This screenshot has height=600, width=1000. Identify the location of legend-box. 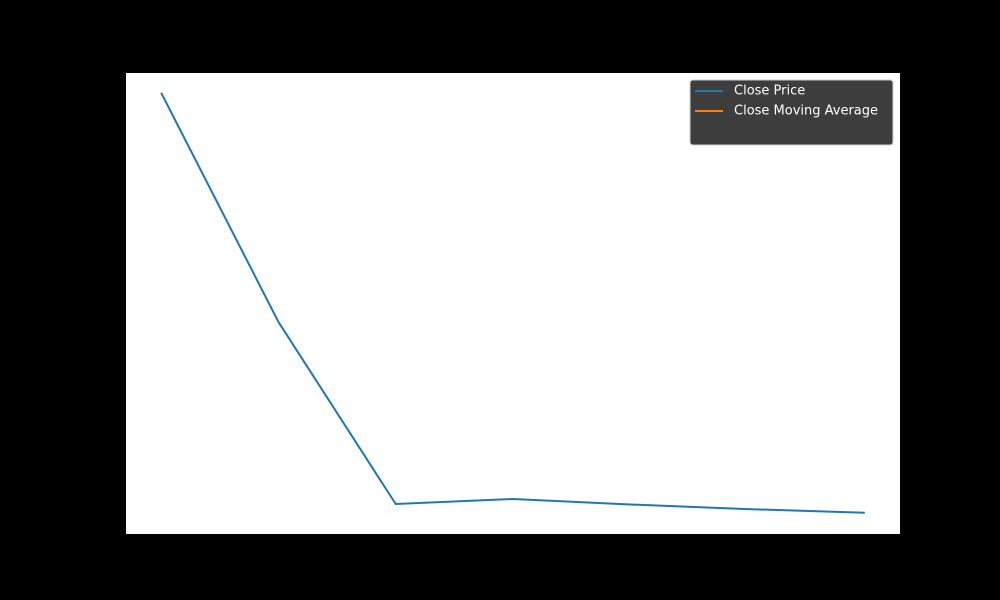
(791, 112).